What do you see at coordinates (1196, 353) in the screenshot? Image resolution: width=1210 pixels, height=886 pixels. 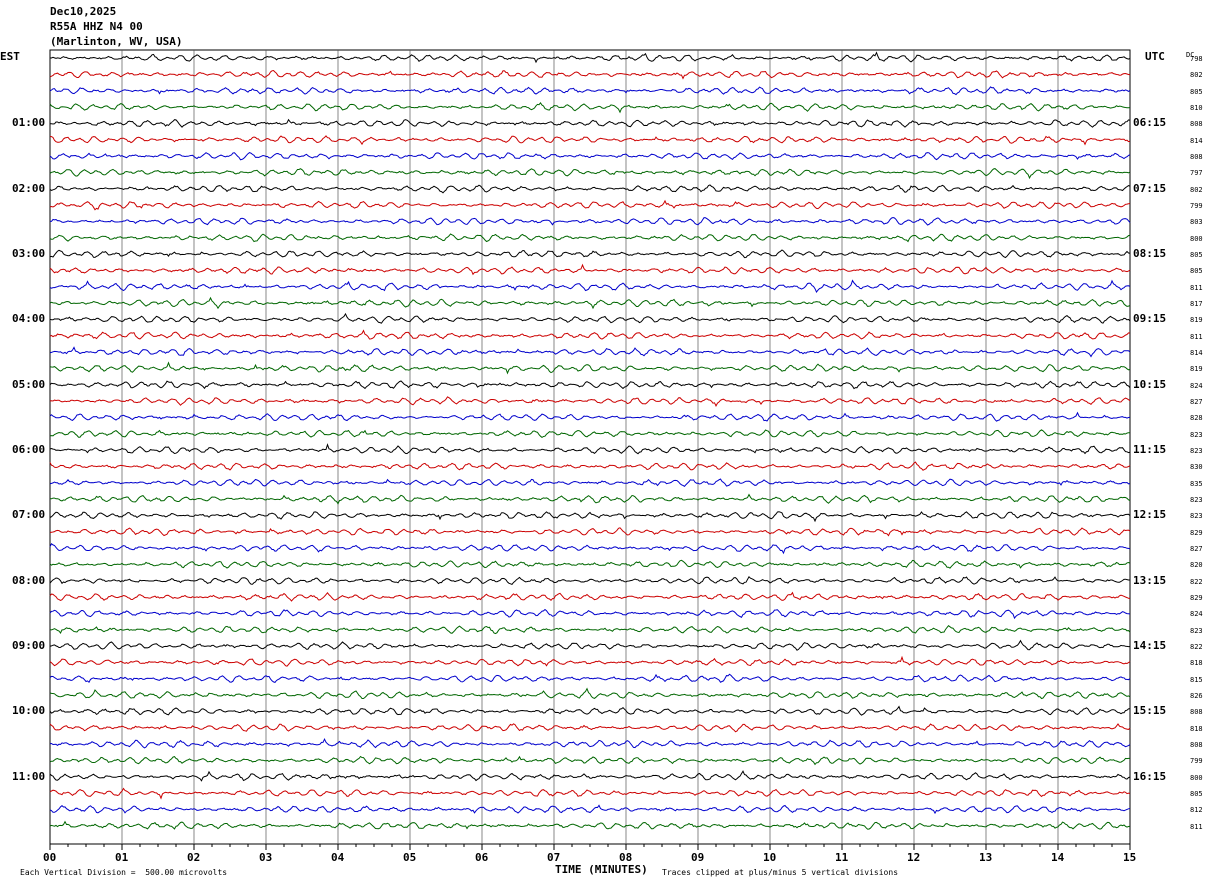 I see `dc-offset-value: 814` at bounding box center [1196, 353].